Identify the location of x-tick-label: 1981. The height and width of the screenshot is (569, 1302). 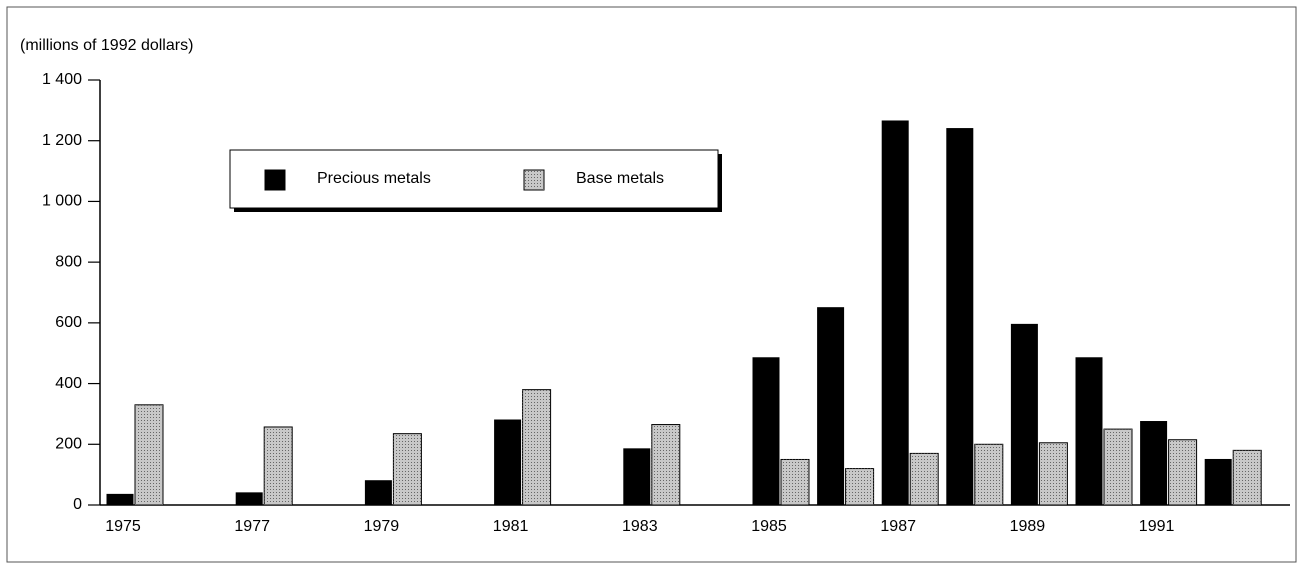
(511, 526).